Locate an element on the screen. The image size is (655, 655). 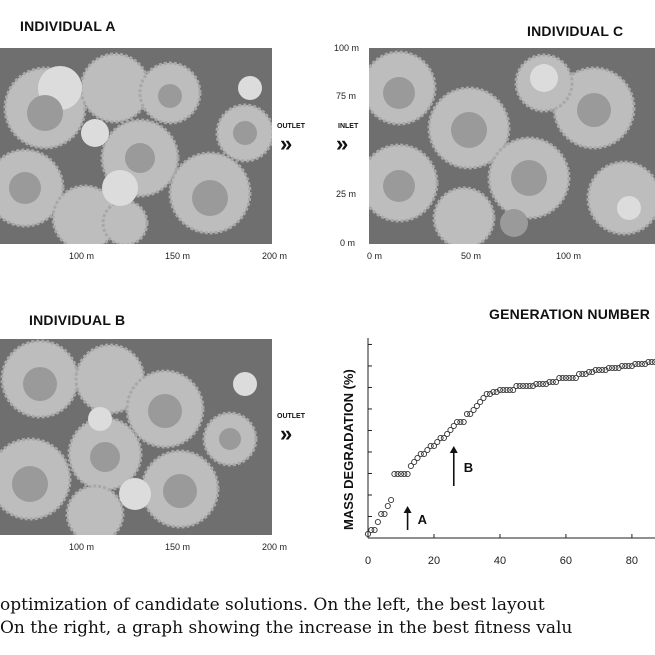
individual-b-xtick: 100 m is located at coordinates (82, 547).